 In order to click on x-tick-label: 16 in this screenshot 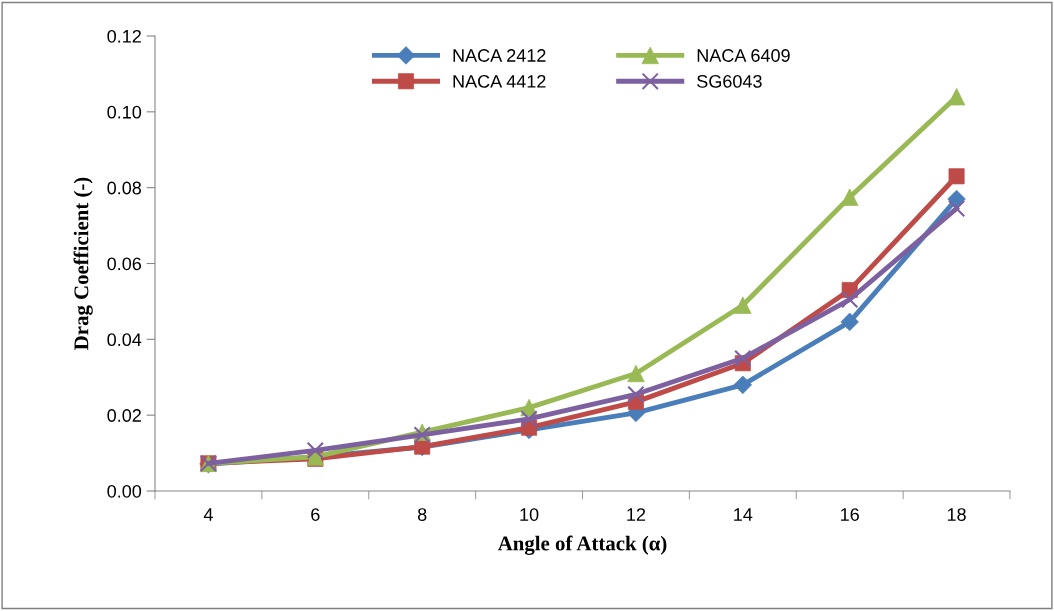, I will do `click(850, 514)`.